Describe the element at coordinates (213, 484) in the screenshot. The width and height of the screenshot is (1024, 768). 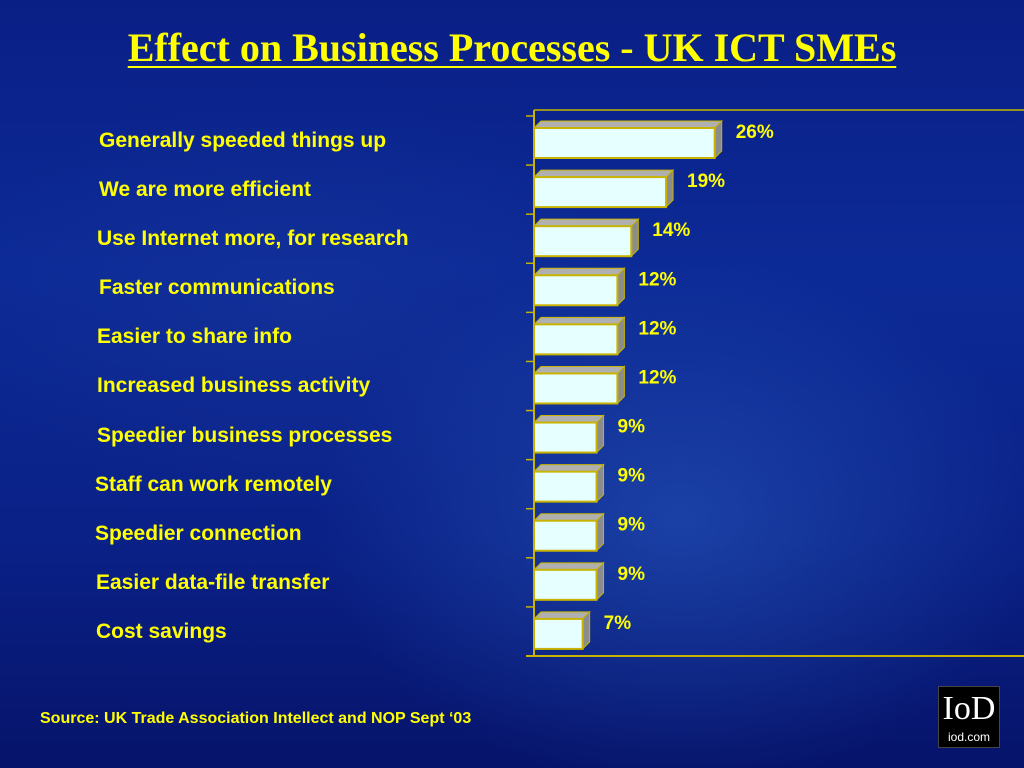
I see `category-label: Staff can work remotely` at that location.